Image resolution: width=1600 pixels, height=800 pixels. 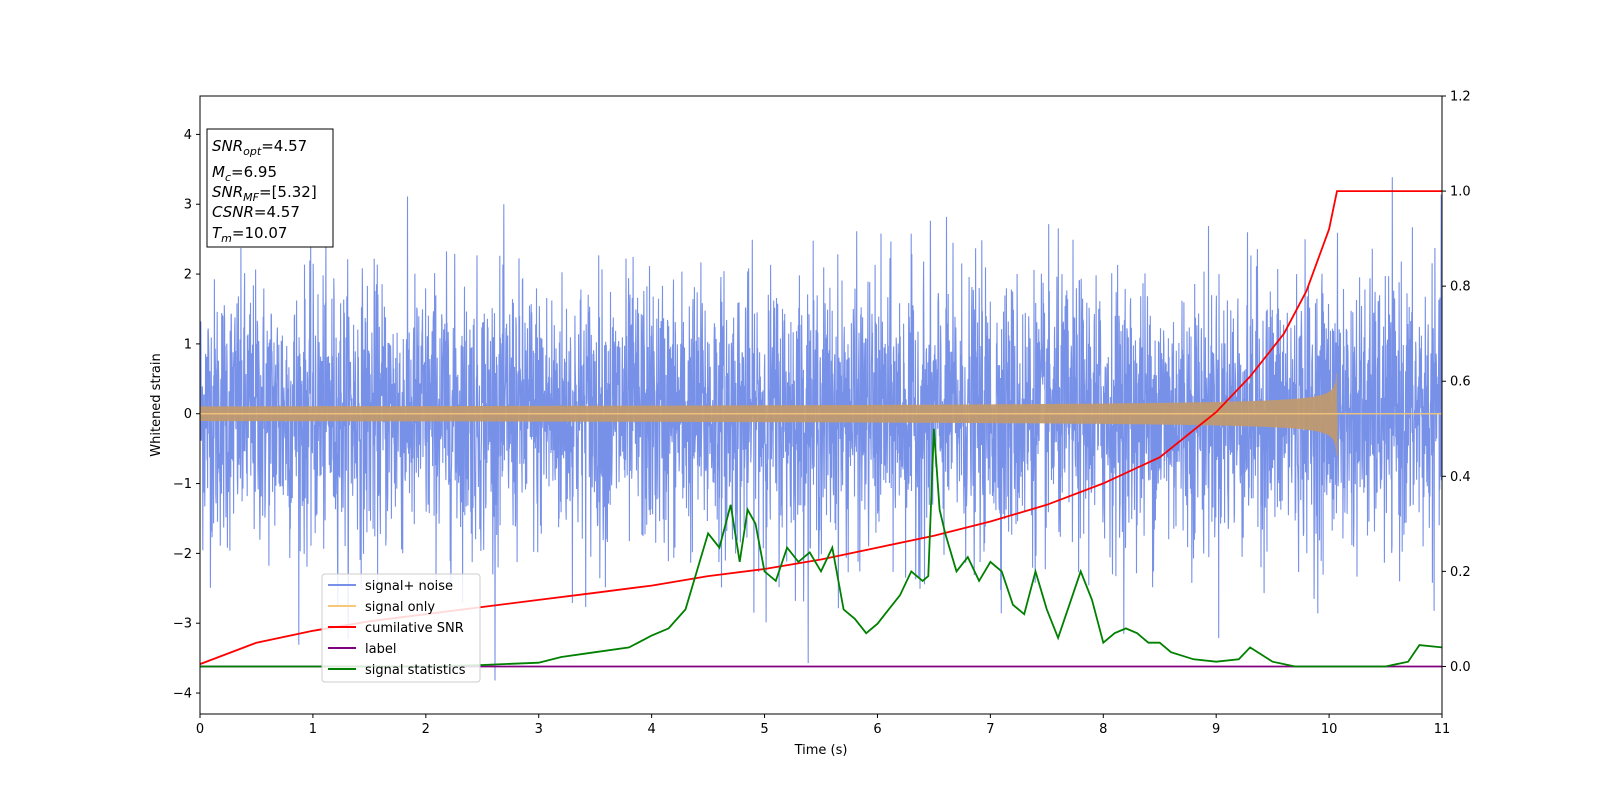 I want to click on y2-tick-label: 1.2, so click(x=1460, y=97).